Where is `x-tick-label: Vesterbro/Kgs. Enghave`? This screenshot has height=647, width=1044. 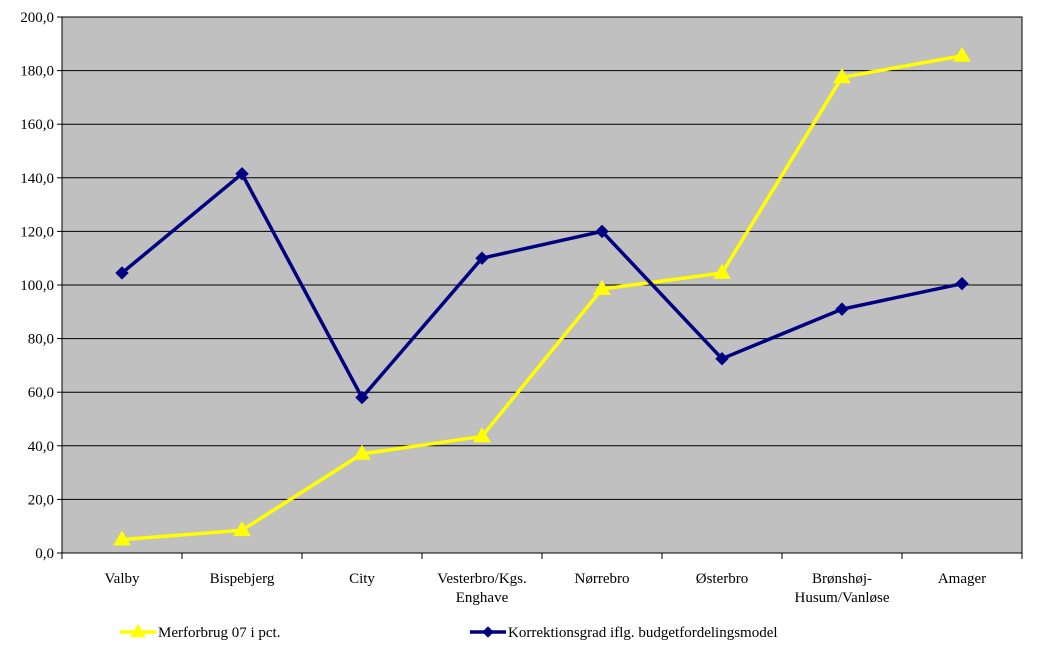 x-tick-label: Vesterbro/Kgs. Enghave is located at coordinates (482, 588).